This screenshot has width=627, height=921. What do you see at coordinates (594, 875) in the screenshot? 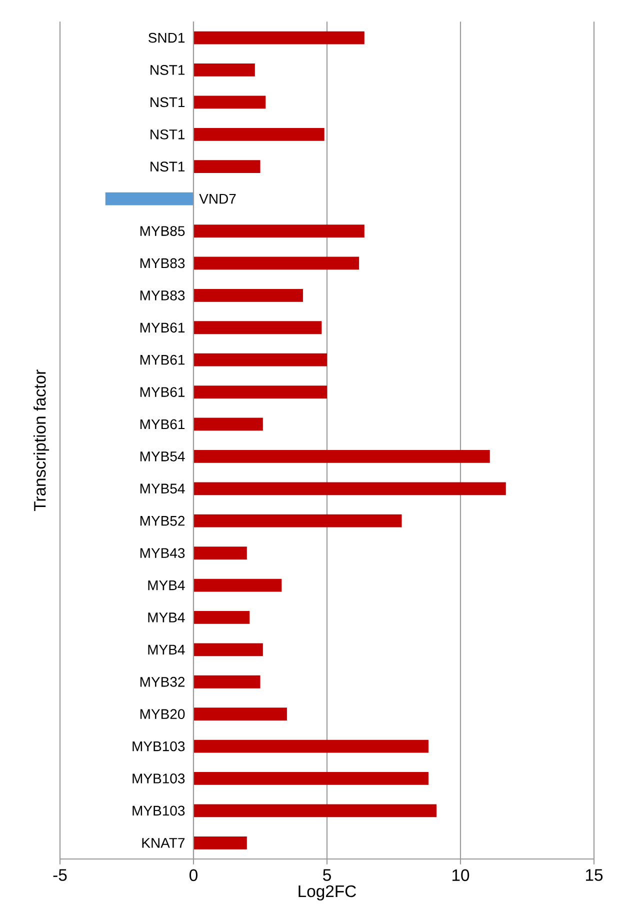
I see `x-tick-label: 15` at bounding box center [594, 875].